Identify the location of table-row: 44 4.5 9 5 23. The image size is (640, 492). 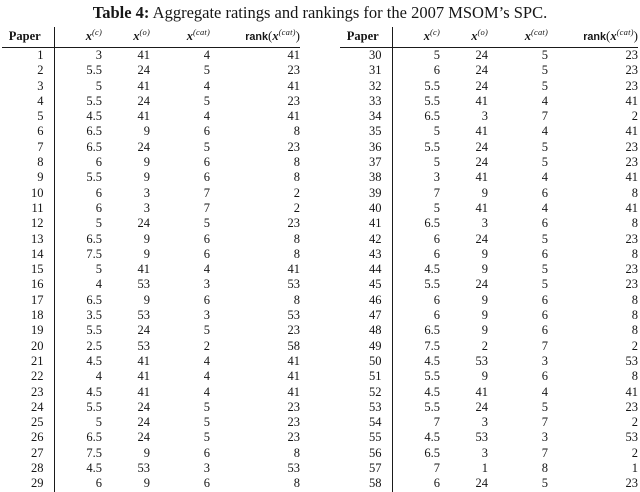
(489, 270).